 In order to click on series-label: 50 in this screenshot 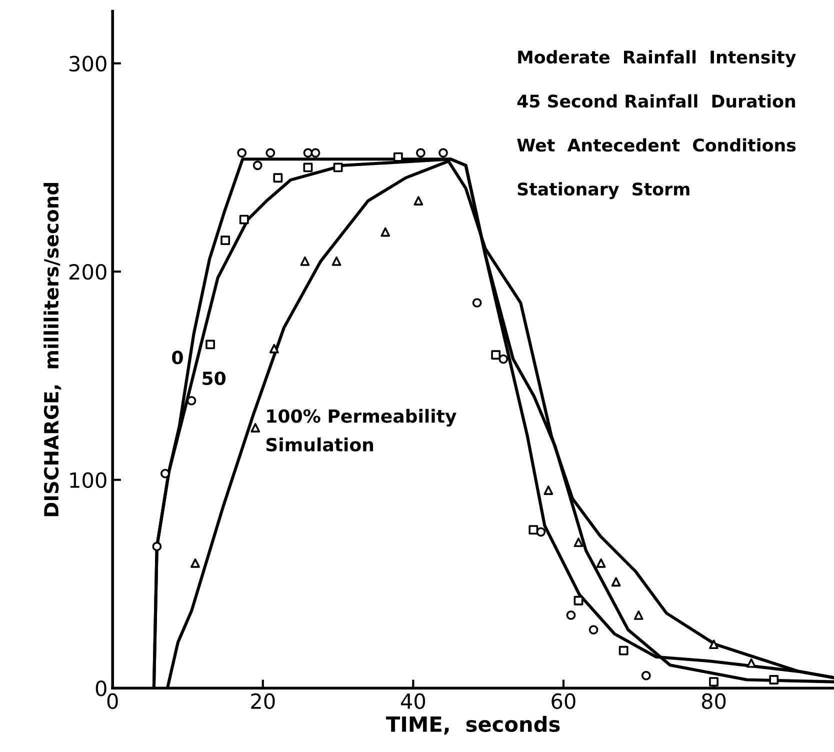, I will do `click(214, 378)`.